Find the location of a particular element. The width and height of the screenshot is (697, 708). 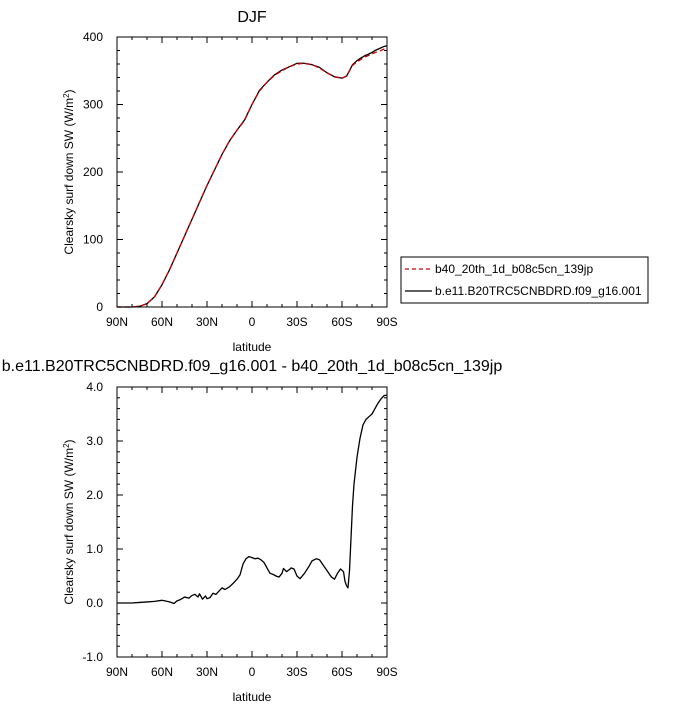

y-tick-label: 100 is located at coordinates (93, 240).